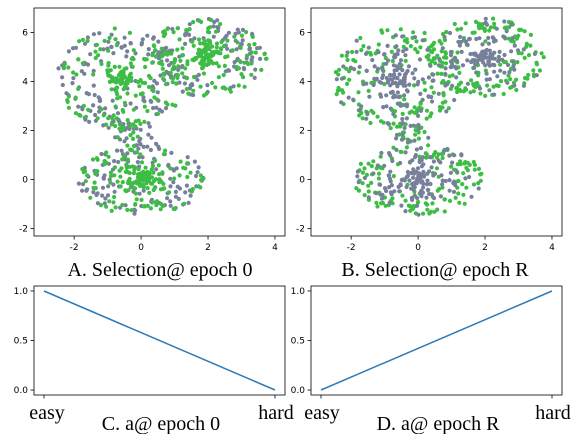 The height and width of the screenshot is (434, 576). What do you see at coordinates (302, 34) in the screenshot?
I see `y-tick-label: 6` at bounding box center [302, 34].